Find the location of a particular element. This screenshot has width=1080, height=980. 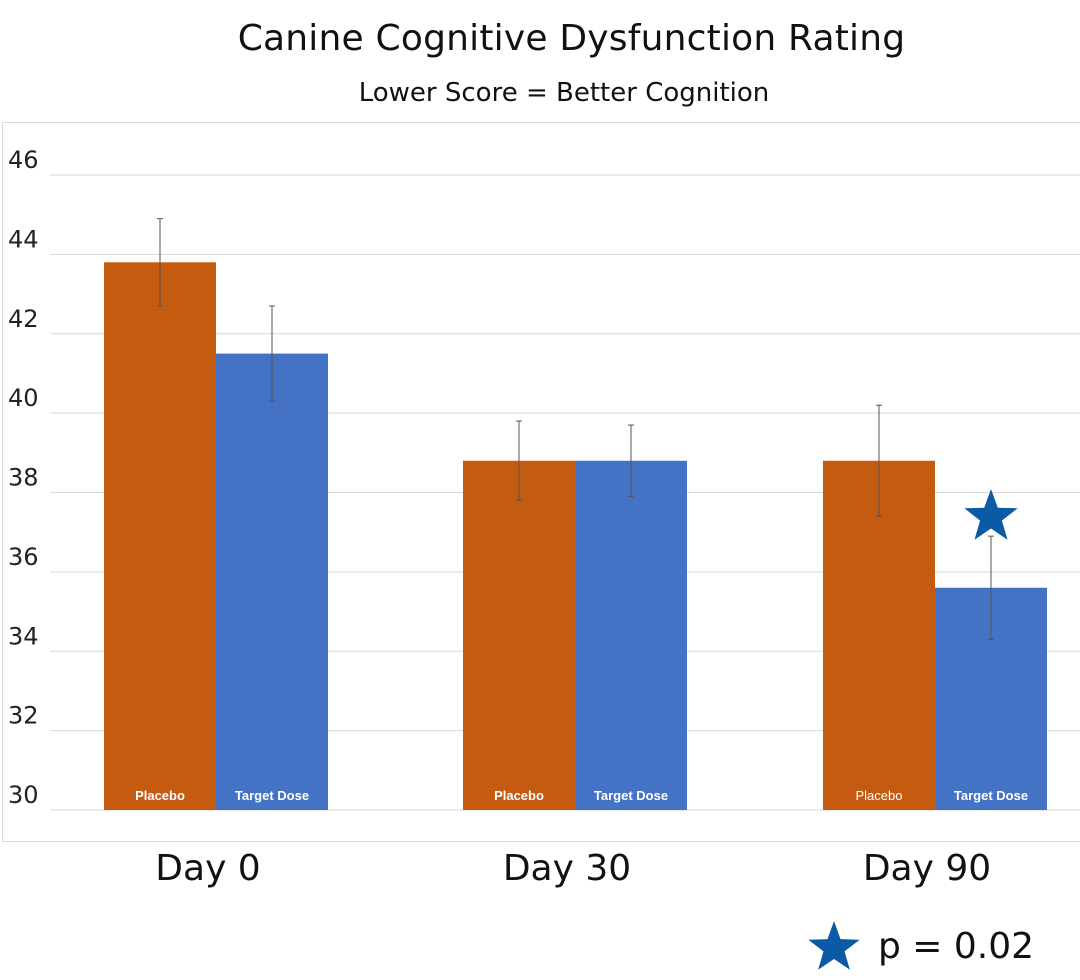

y-tick-label: 42 is located at coordinates (23, 319).